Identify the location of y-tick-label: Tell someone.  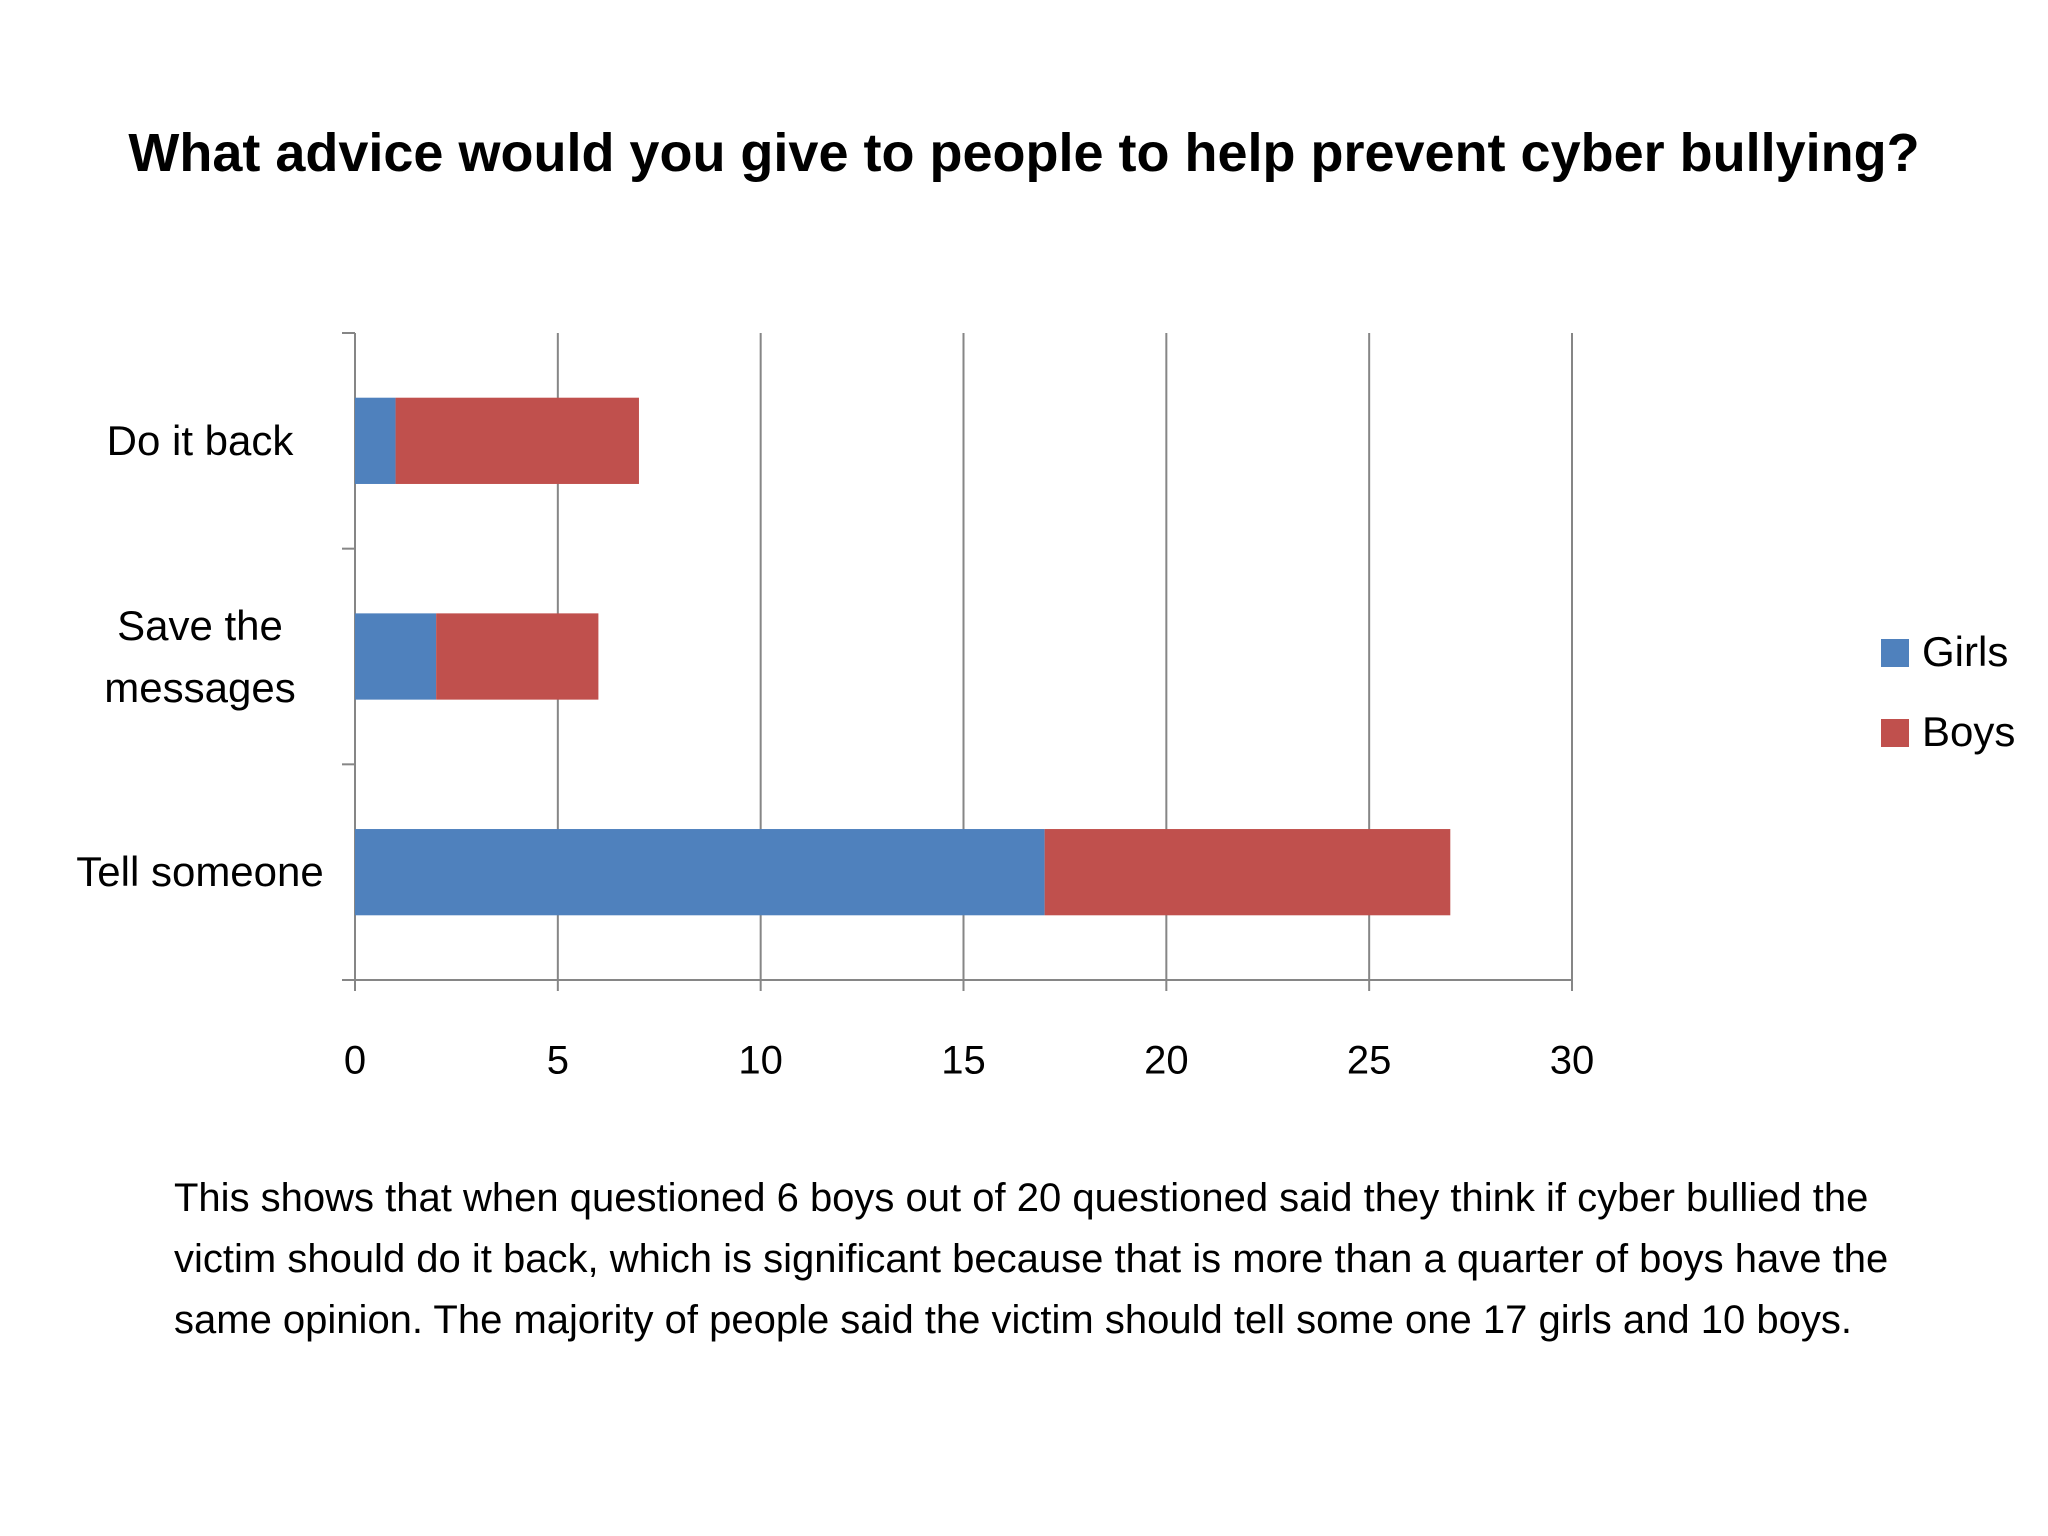
(200, 872).